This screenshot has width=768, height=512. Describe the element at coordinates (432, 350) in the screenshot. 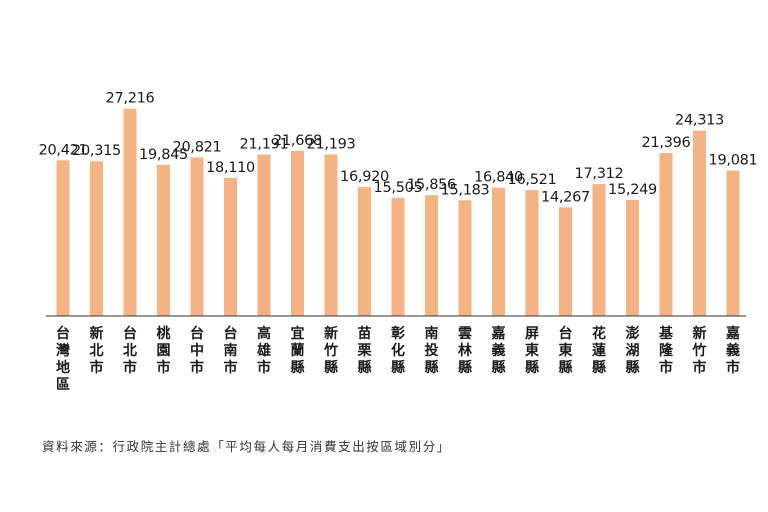

I see `category-label-11: 南投縣` at that location.